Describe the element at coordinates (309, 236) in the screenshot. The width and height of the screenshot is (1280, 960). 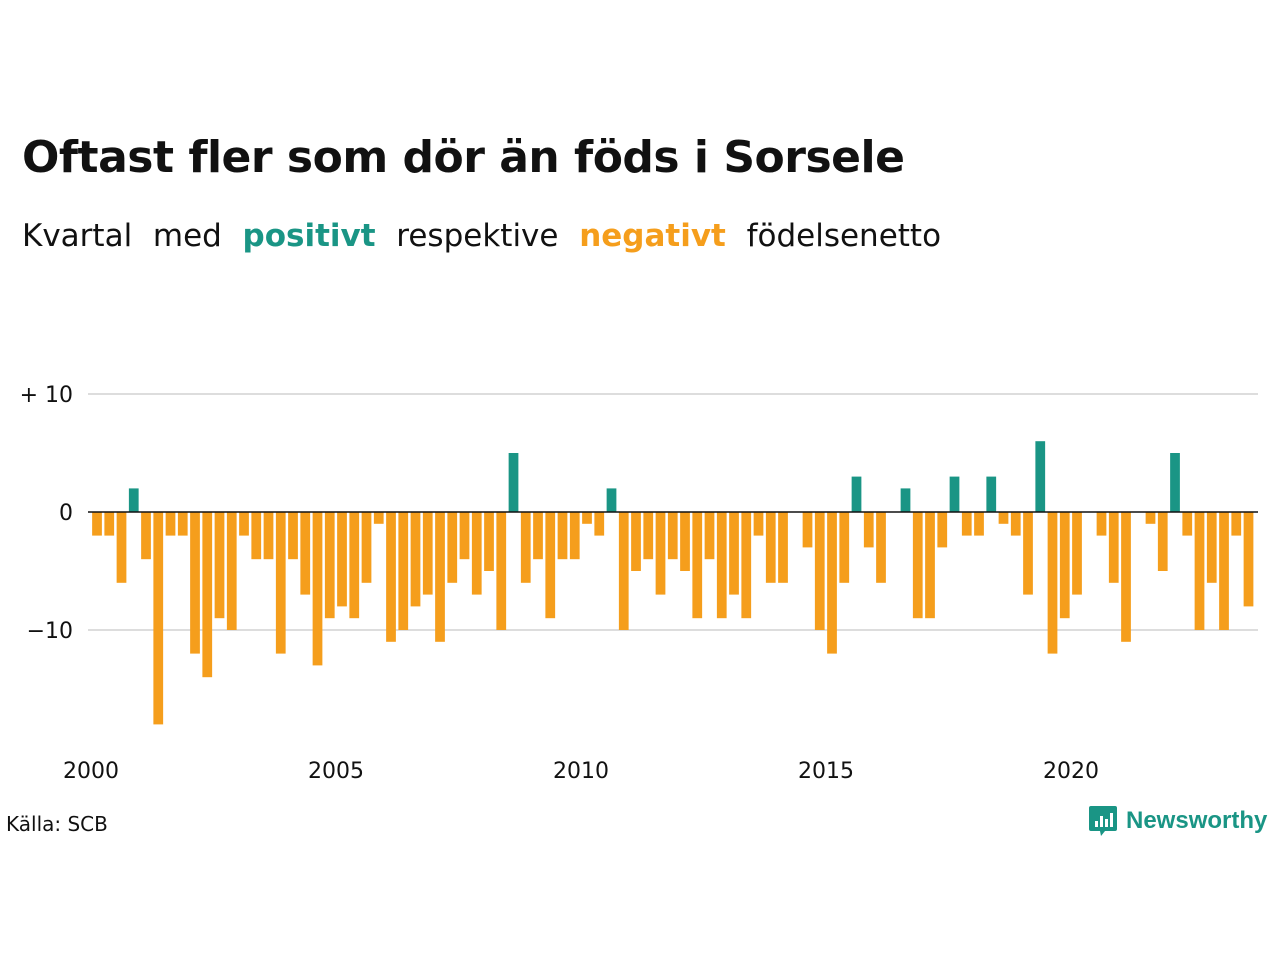
I see `subtitle-positive-label: positivt` at that location.